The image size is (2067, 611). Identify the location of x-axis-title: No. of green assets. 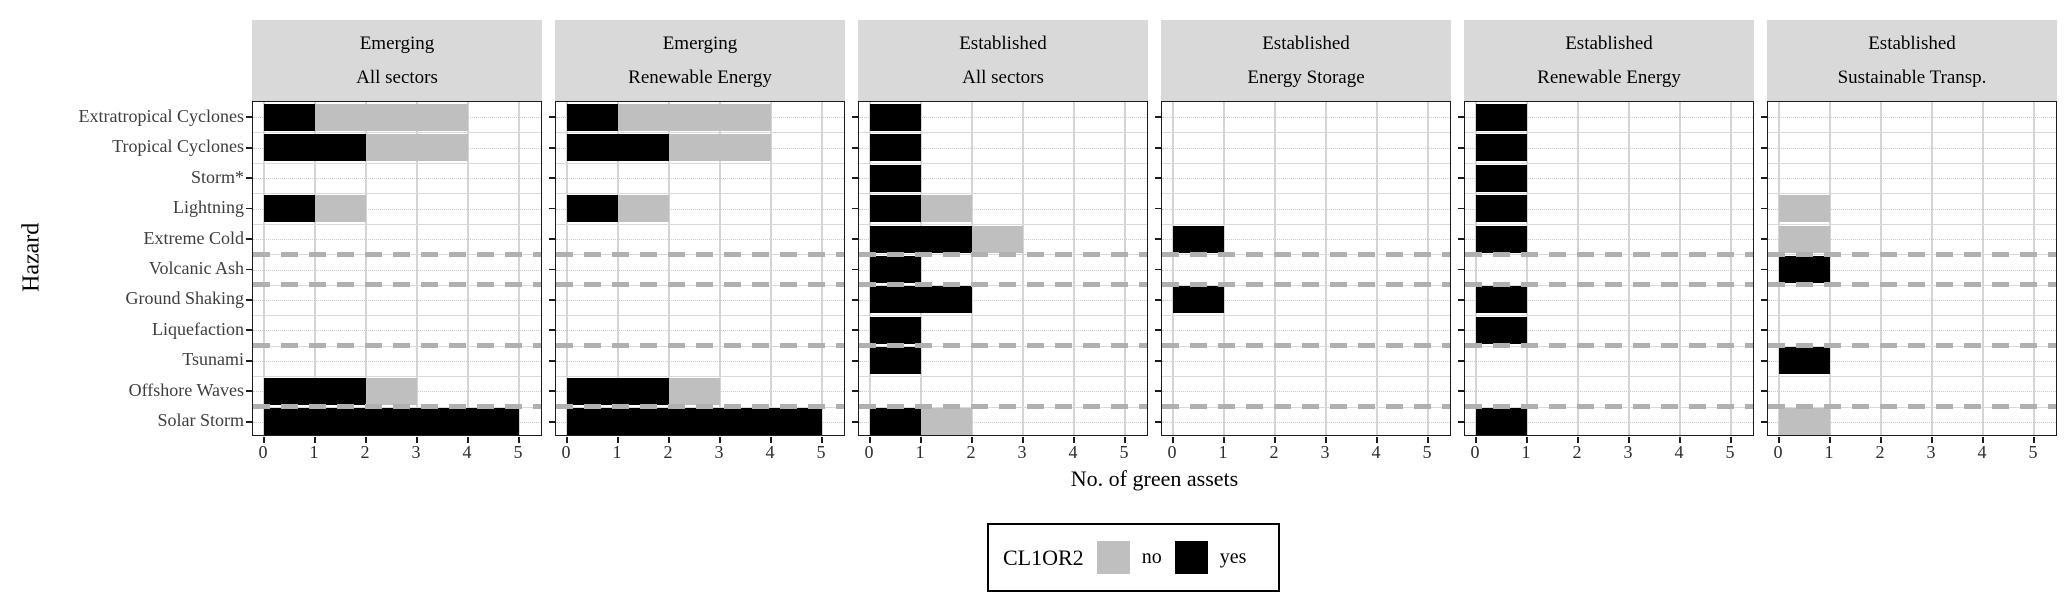
(1154, 478).